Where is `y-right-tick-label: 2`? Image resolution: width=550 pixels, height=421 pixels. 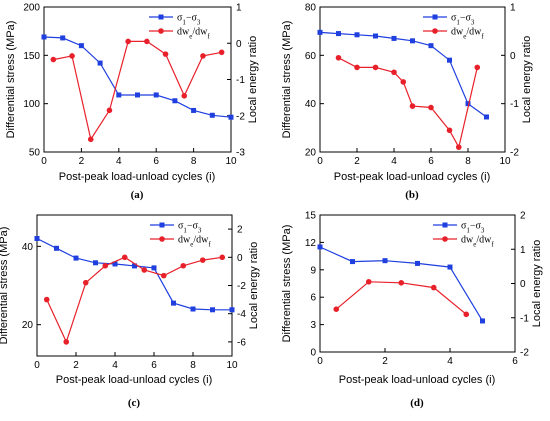 y-right-tick-label: 2 is located at coordinates (523, 216).